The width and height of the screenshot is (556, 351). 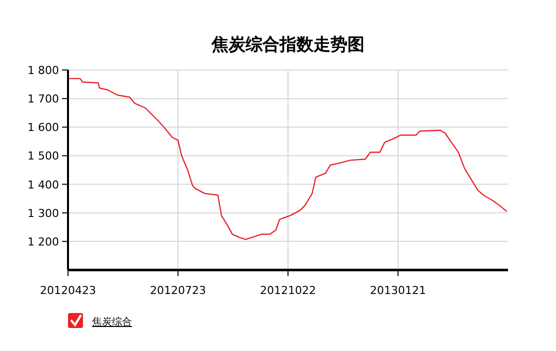 What do you see at coordinates (43, 213) in the screenshot?
I see `y-tick-label: 1 300` at bounding box center [43, 213].